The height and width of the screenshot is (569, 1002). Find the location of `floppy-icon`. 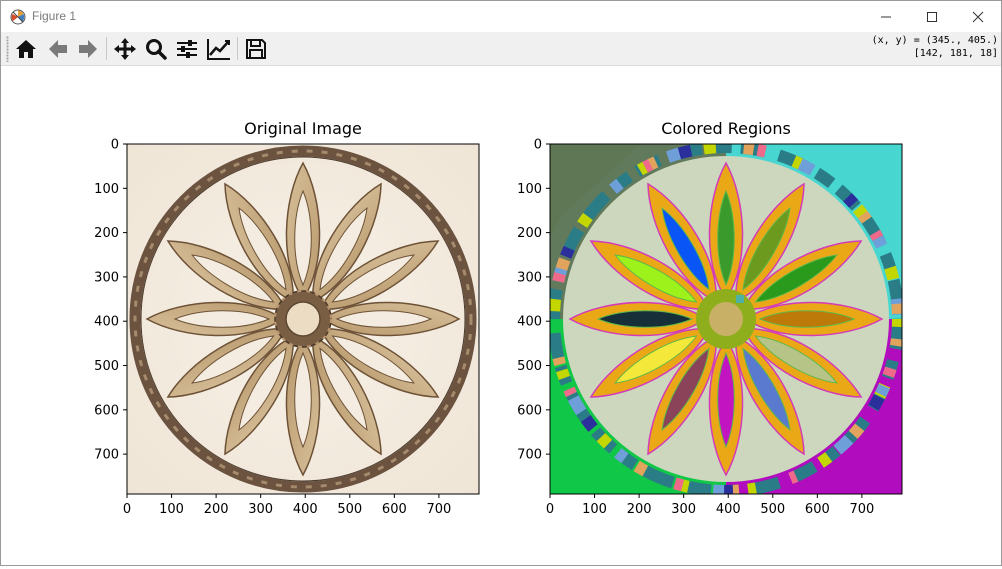

floppy-icon is located at coordinates (256, 48).